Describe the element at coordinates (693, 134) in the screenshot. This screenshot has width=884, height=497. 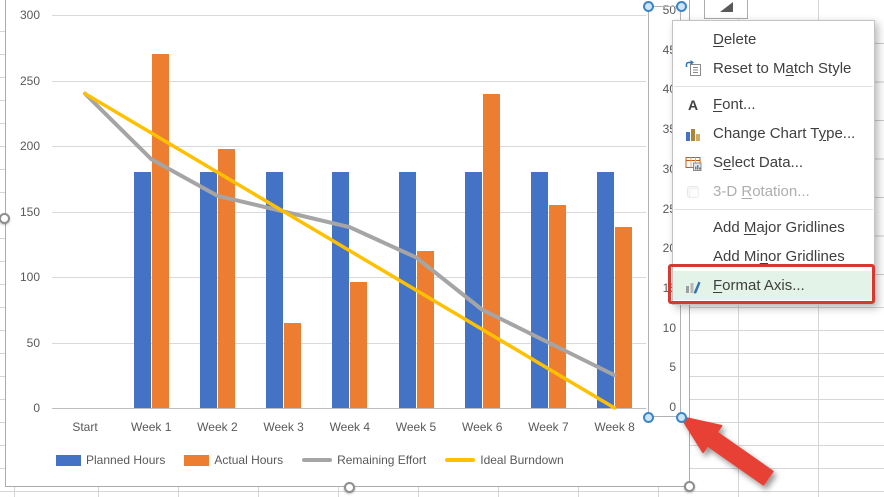
I see `change-chart-type-icon` at that location.